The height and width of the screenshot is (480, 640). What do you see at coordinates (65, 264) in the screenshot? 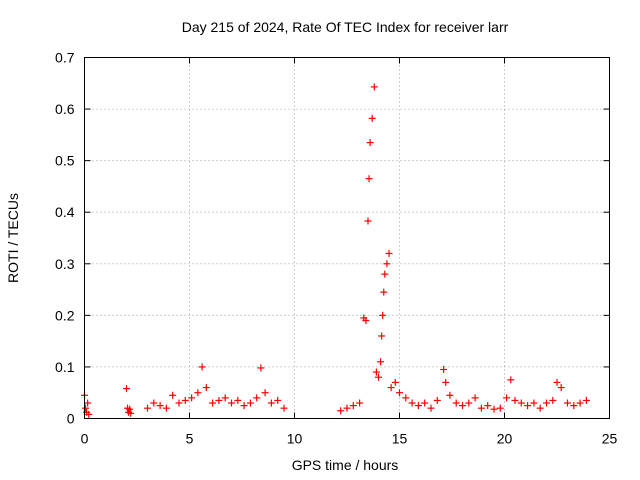
I see `y-tick-label: 0.3` at bounding box center [65, 264].